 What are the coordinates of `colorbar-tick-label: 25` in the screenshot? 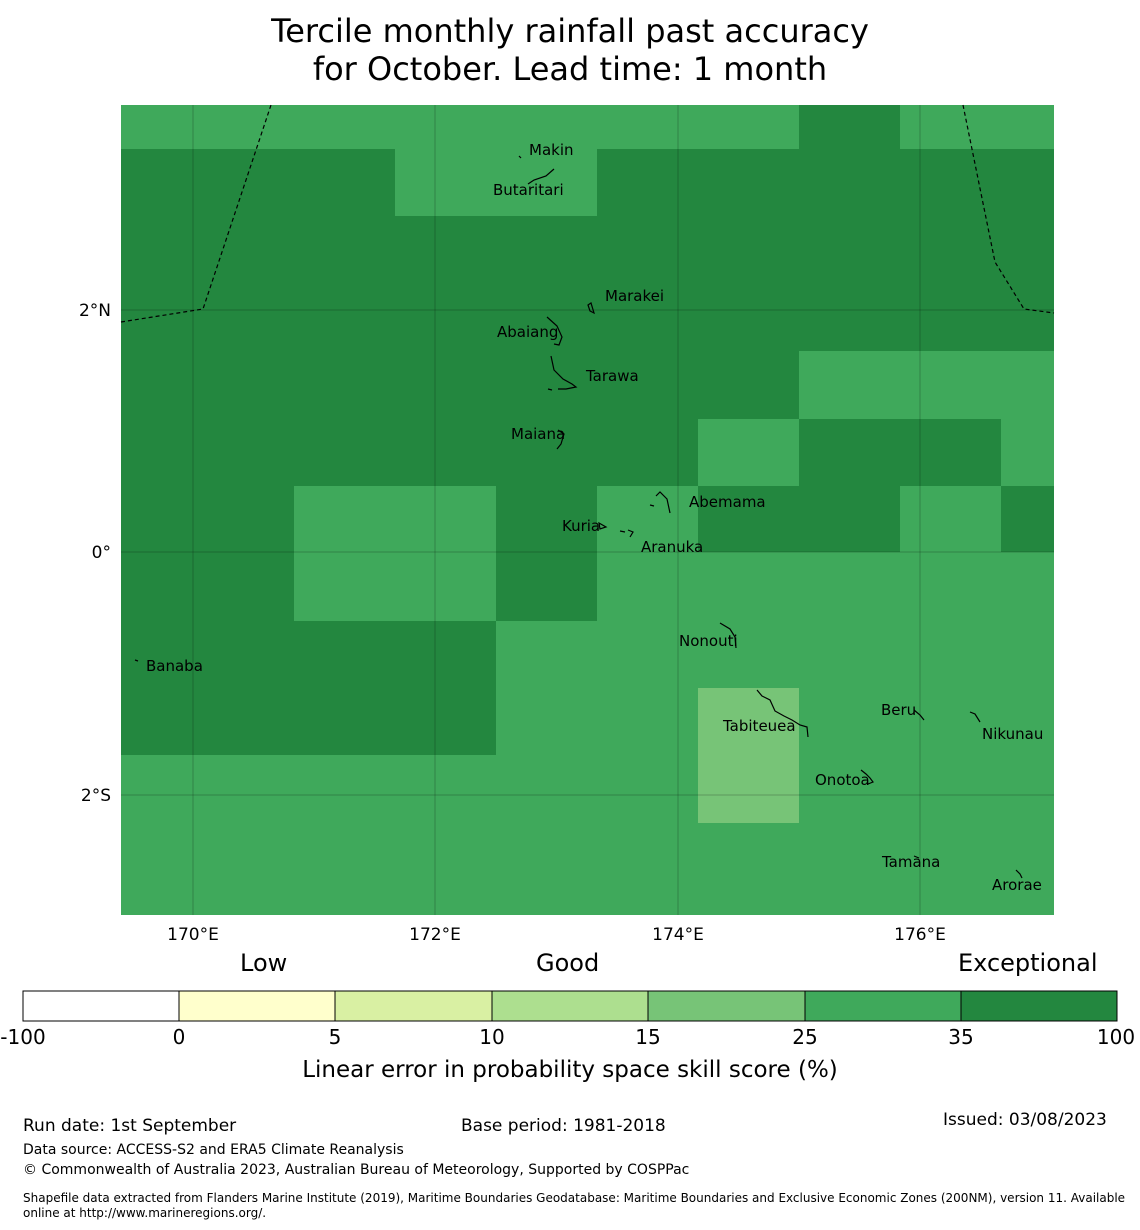 It's located at (804, 1037).